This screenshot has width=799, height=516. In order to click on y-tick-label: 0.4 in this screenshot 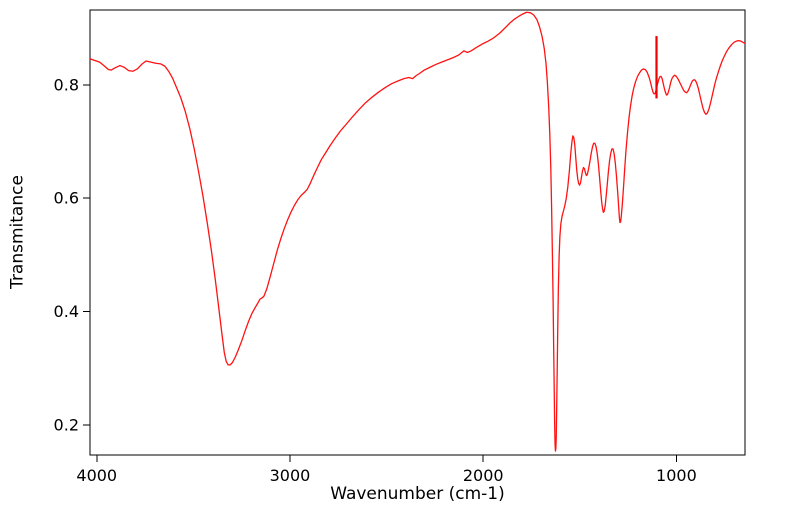, I will do `click(66, 311)`.